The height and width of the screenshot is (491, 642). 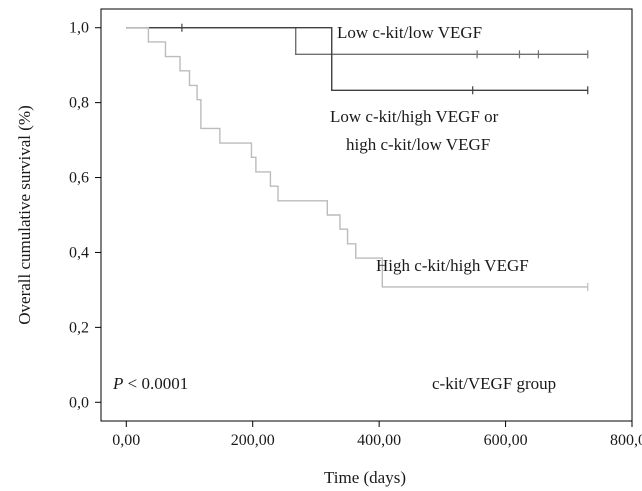 I want to click on y-tick-label: 0,0, so click(x=79, y=402).